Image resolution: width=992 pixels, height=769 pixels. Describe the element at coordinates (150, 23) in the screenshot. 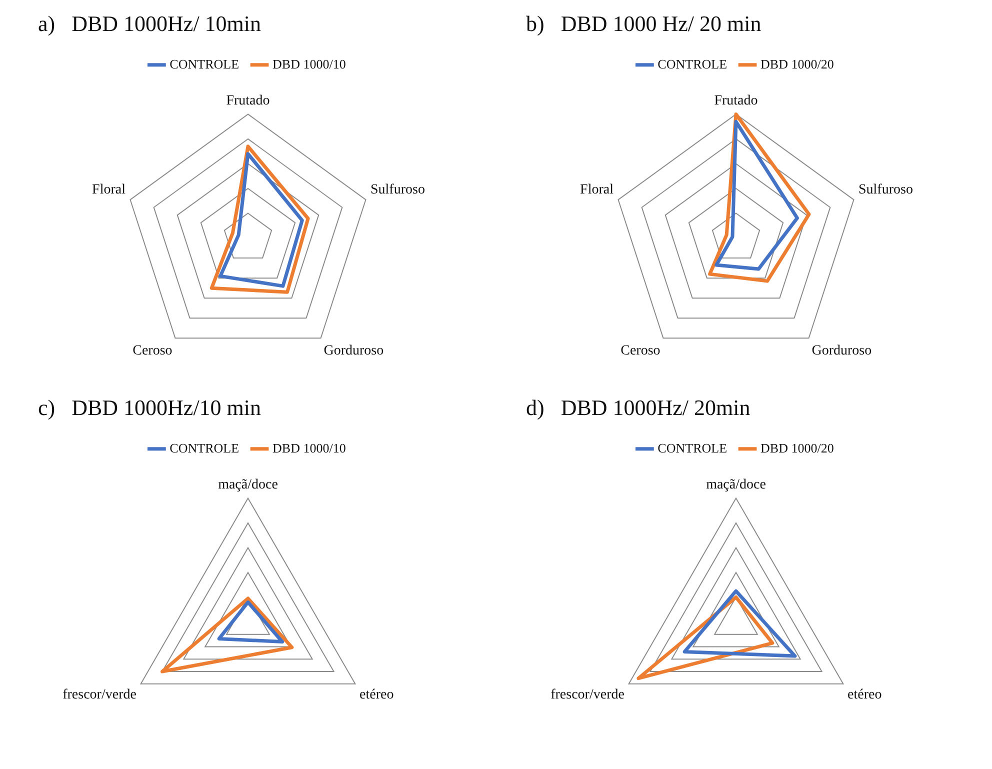

I see `chart-title: a) DBD 1000Hz/ 10min` at that location.